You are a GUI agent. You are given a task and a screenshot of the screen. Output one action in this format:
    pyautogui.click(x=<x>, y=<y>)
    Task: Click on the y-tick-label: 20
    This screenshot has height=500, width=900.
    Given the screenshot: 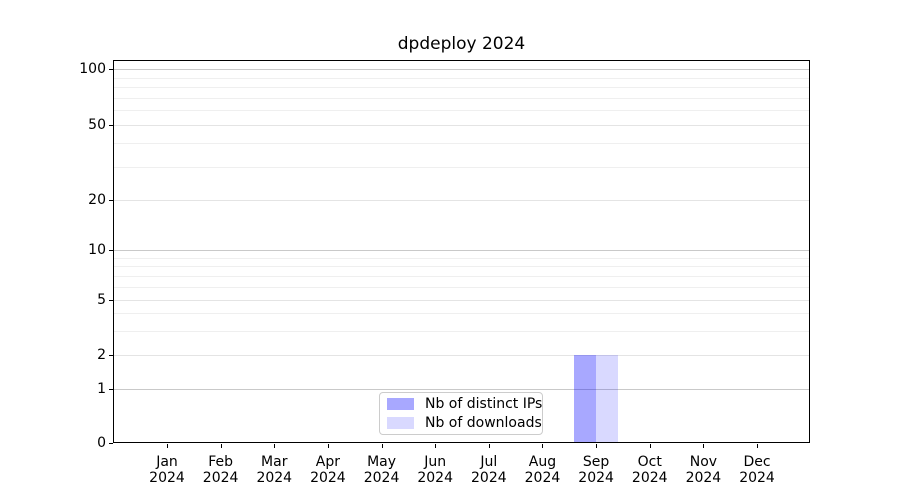 What is the action you would take?
    pyautogui.click(x=97, y=200)
    